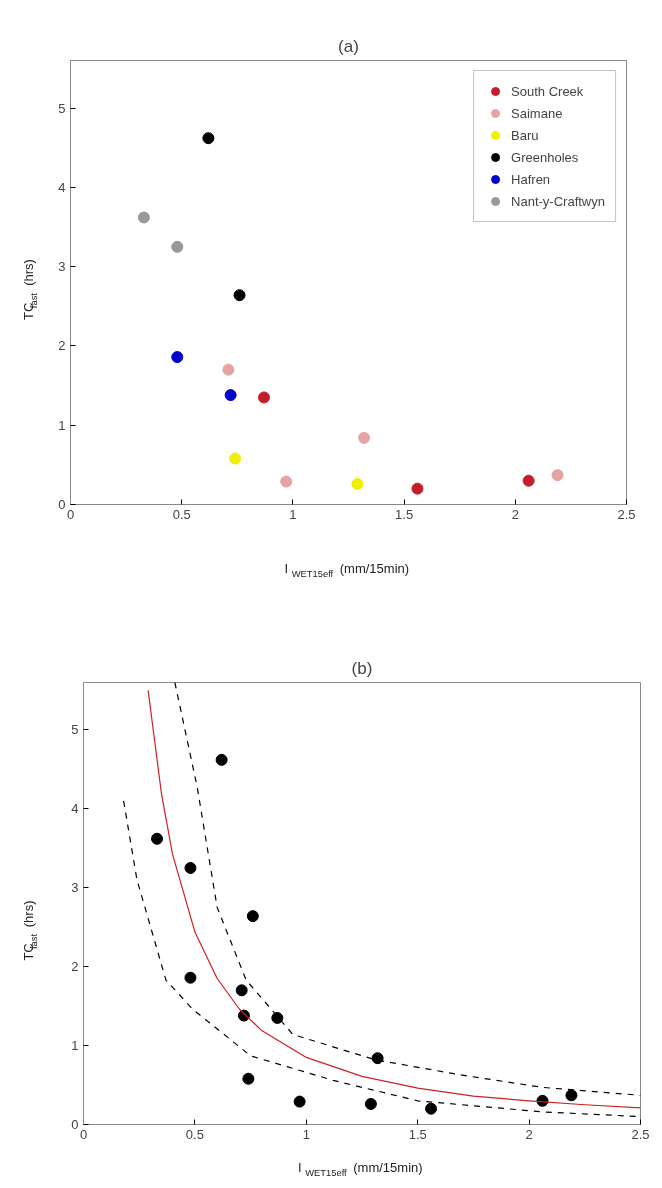 This screenshot has height=1188, width=662. What do you see at coordinates (558, 201) in the screenshot?
I see `legend-label: Nant-y-Craftwyn` at bounding box center [558, 201].